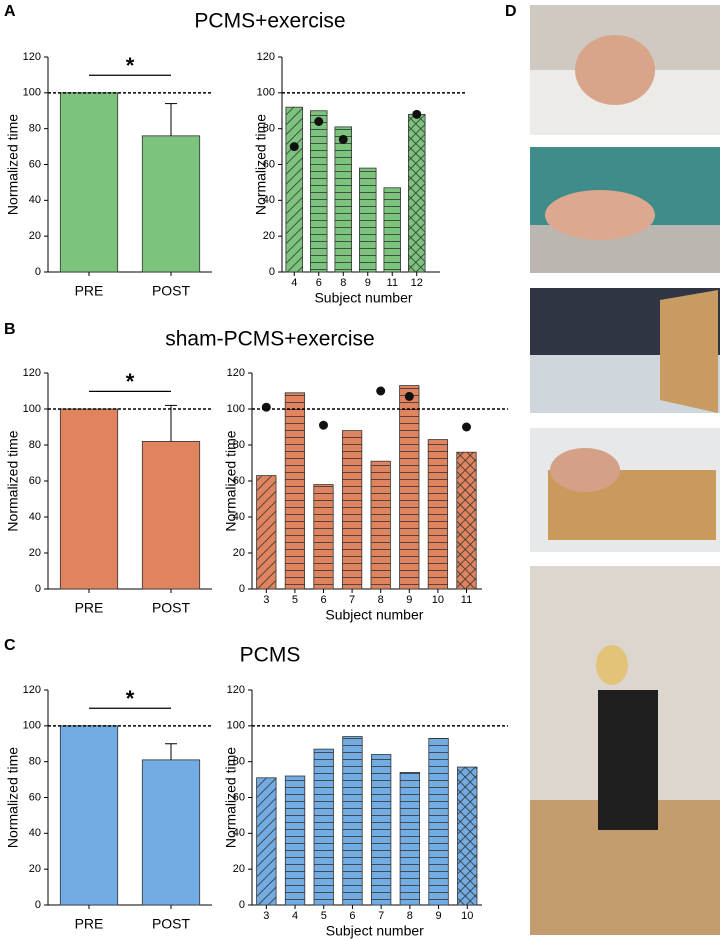 This screenshot has height=941, width=720. Describe the element at coordinates (352, 600) in the screenshot. I see `x-tick-label: 7` at that location.